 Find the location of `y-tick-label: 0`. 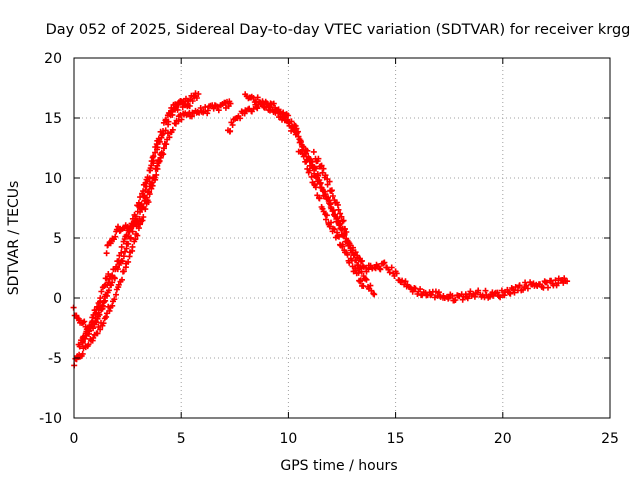

y-tick-label: 0 is located at coordinates (57, 299).